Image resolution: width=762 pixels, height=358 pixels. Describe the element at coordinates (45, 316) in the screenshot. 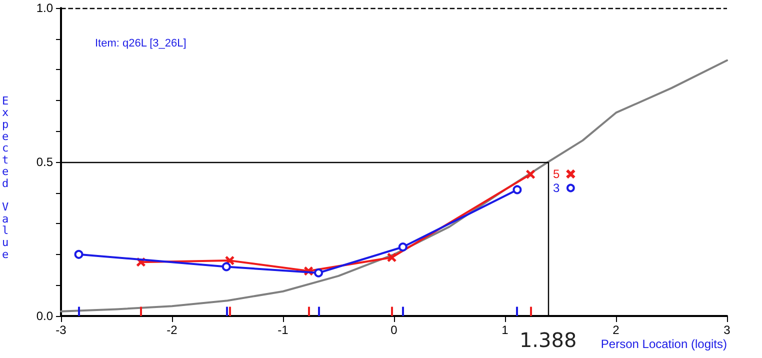

I see `y-tick-label: 0.0` at that location.